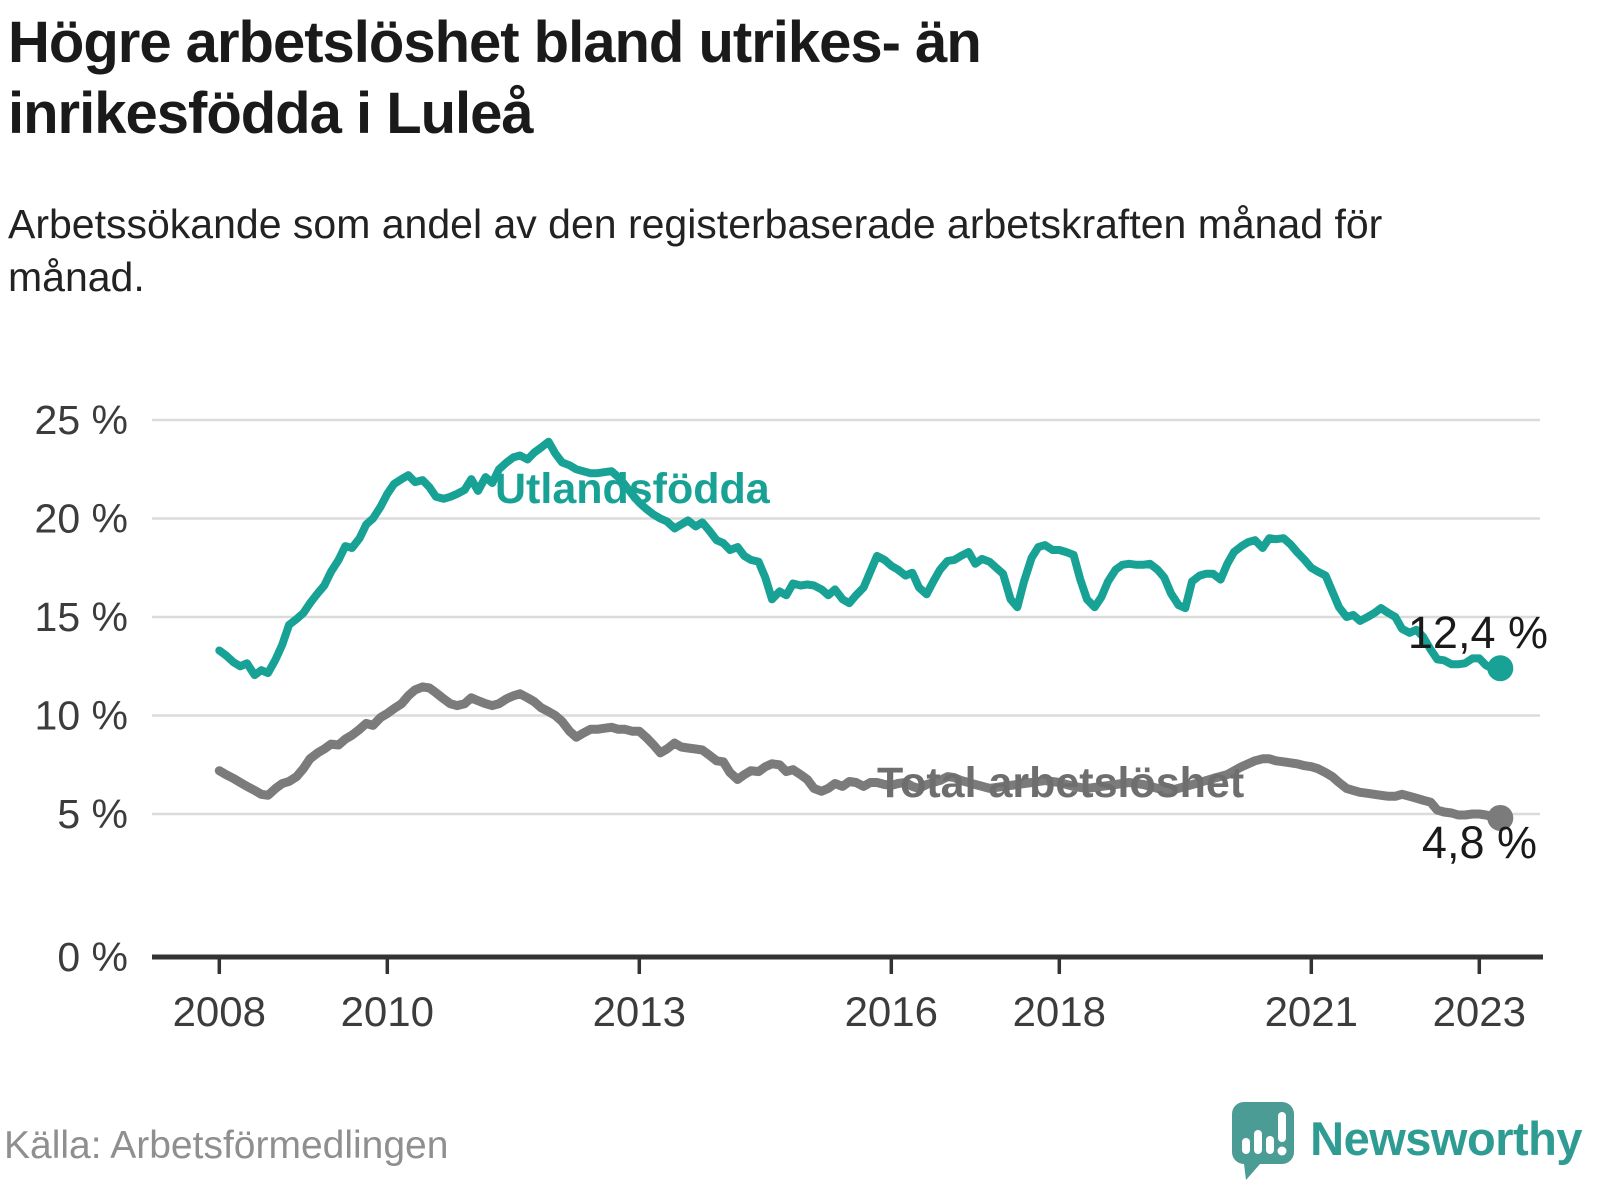 This screenshot has width=1600, height=1200. Describe the element at coordinates (81, 688) in the screenshot. I see `y-axis-labels: 25 % 20 % 15 % 10 % 5 % 0 %` at that location.